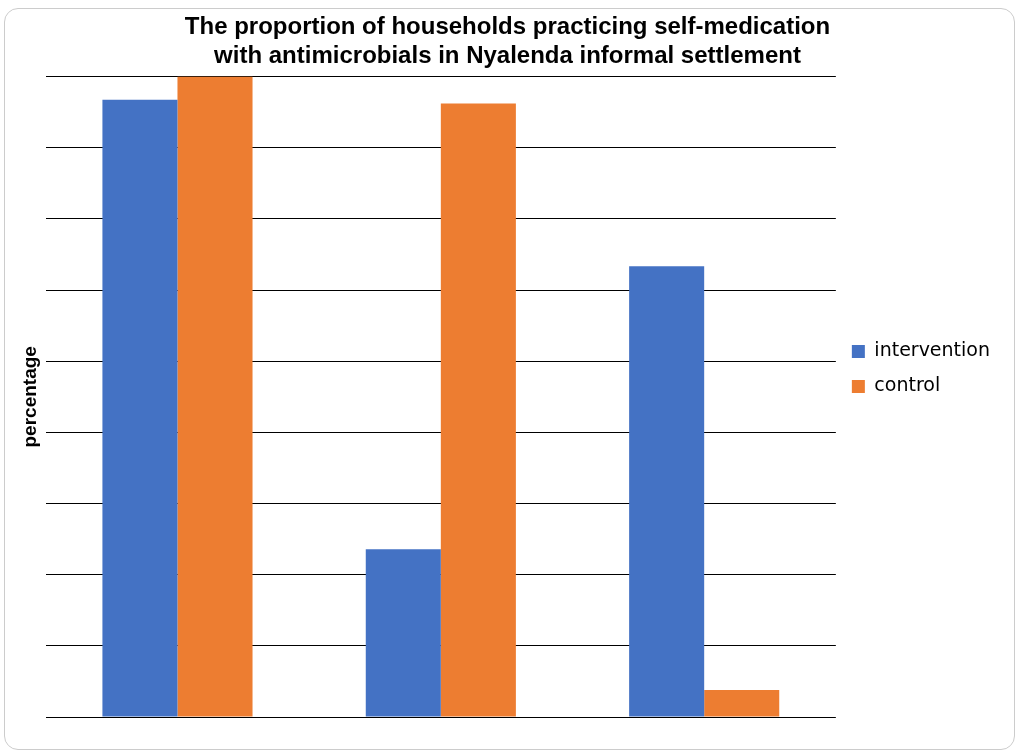 The width and height of the screenshot is (1019, 755). I want to click on text: with antimicrobials in Nyalenda informal settlement, so click(507, 54).